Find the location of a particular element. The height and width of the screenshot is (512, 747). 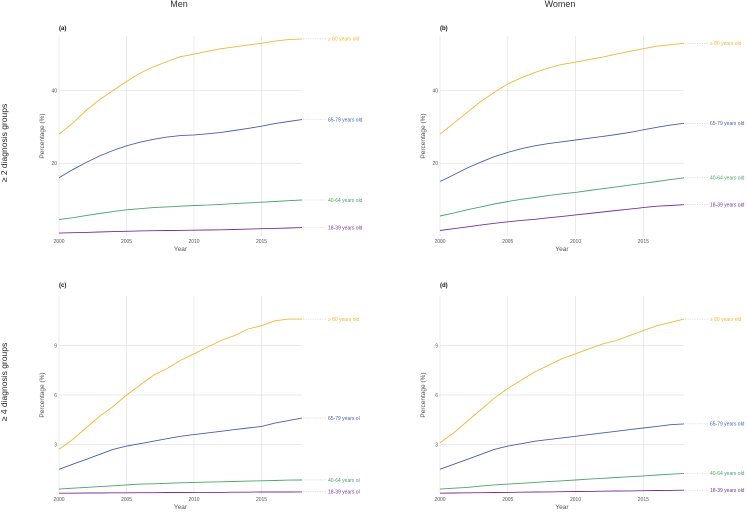

row-title-two-diagnosis: ≥ 2 diagnosis groups is located at coordinates (4, 143).